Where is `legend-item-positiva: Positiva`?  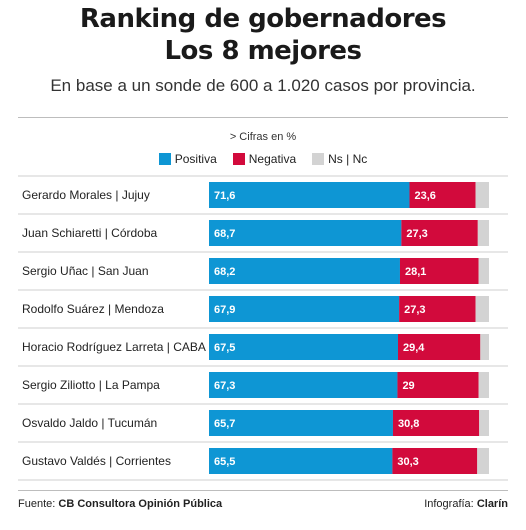 legend-item-positiva: Positiva is located at coordinates (187, 159).